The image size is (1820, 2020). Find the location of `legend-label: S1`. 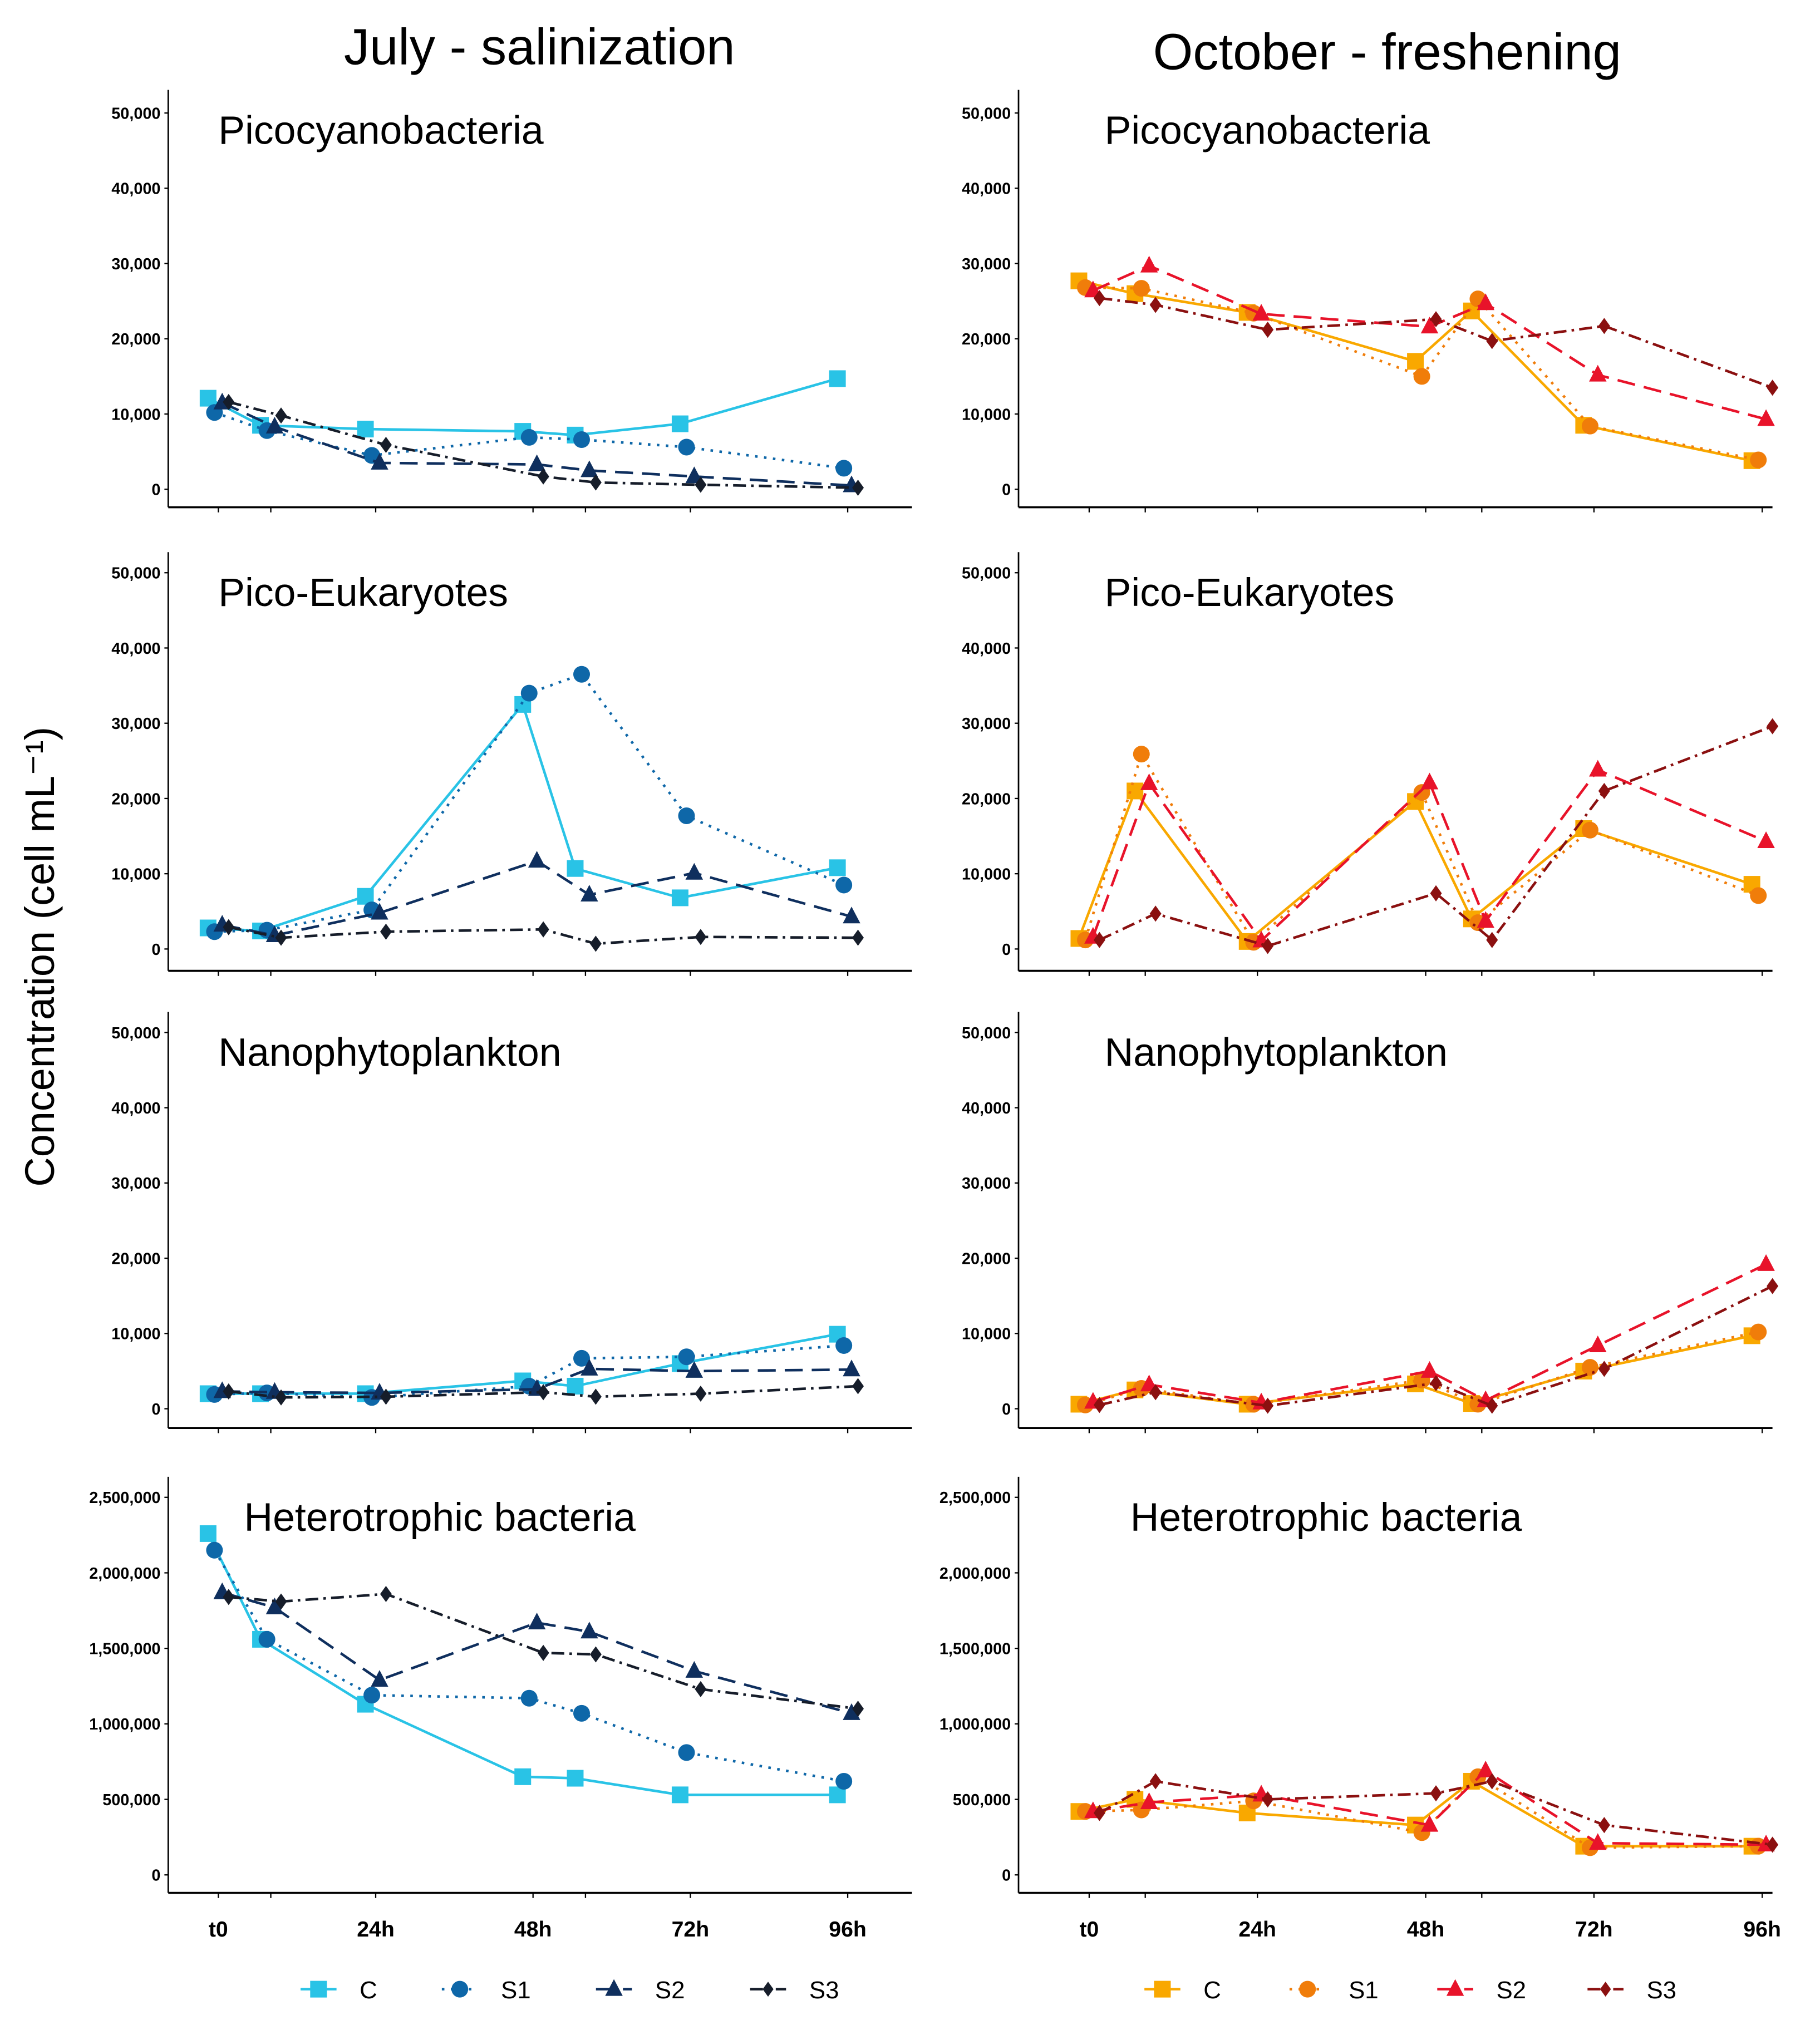

legend-label: S1 is located at coordinates (516, 1990).